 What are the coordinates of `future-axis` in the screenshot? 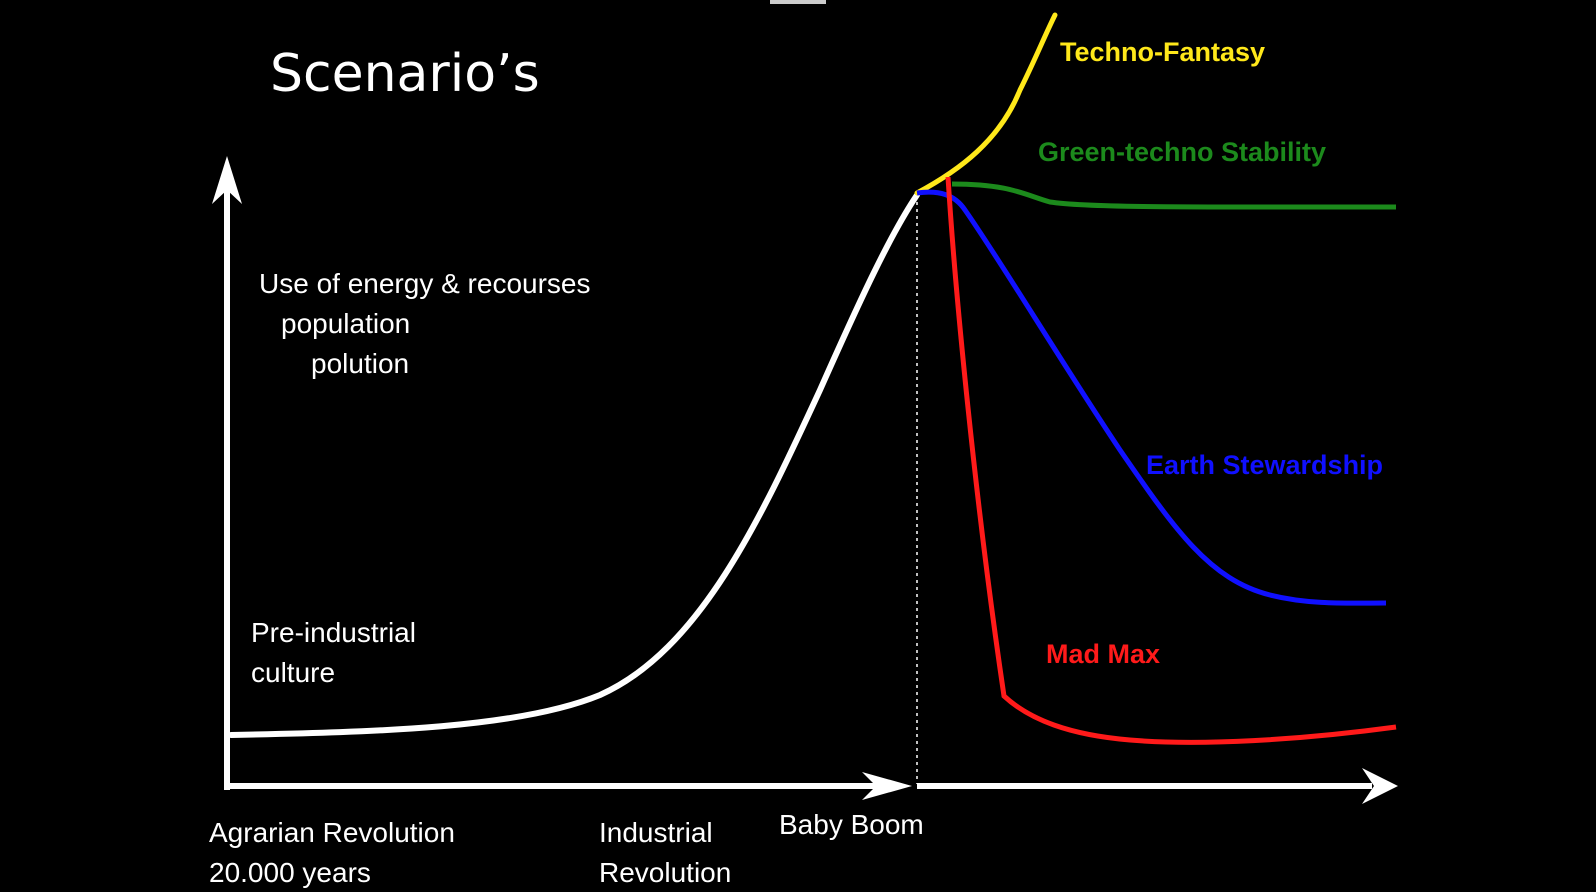 It's located at (1157, 786).